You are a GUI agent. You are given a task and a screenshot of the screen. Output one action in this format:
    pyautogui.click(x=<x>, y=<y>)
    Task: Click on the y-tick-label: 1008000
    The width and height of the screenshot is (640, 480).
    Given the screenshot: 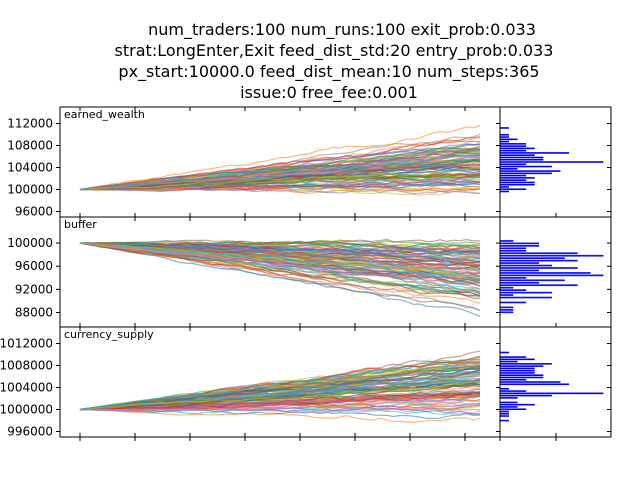 What is the action you would take?
    pyautogui.click(x=26, y=366)
    